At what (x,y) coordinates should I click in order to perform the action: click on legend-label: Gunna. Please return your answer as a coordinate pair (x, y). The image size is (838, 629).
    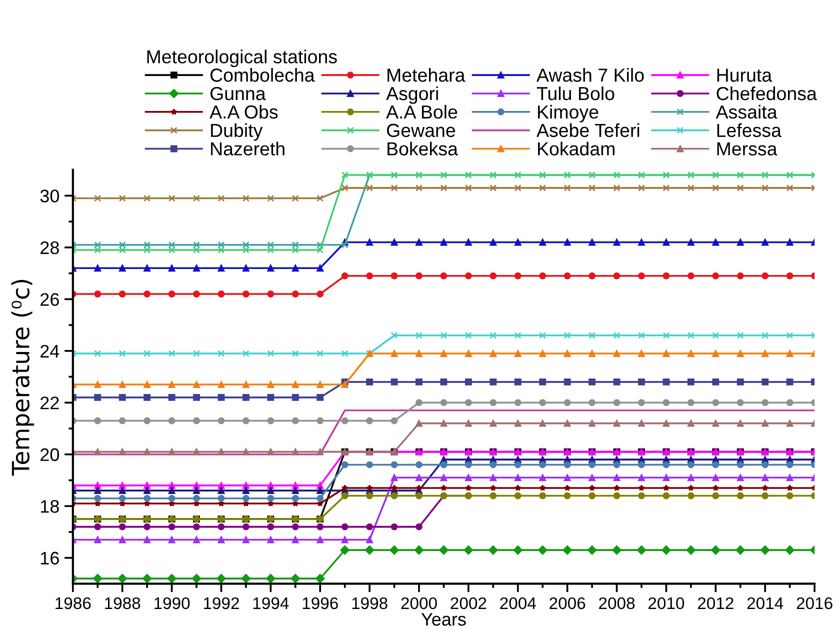
    Looking at the image, I should click on (238, 93).